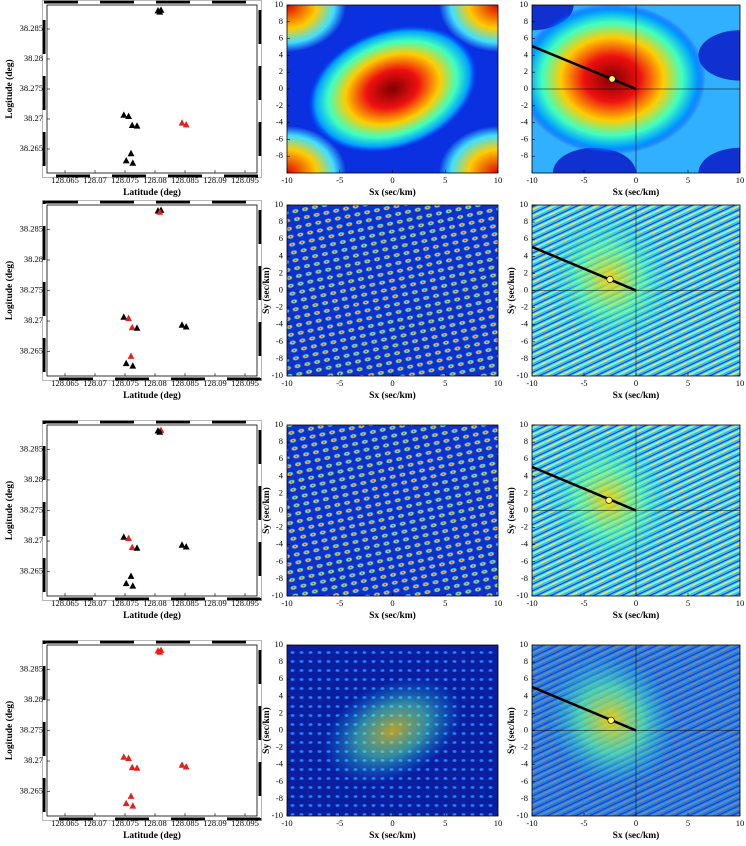 The width and height of the screenshot is (746, 846). I want to click on y-tick-label: 10, so click(279, 204).